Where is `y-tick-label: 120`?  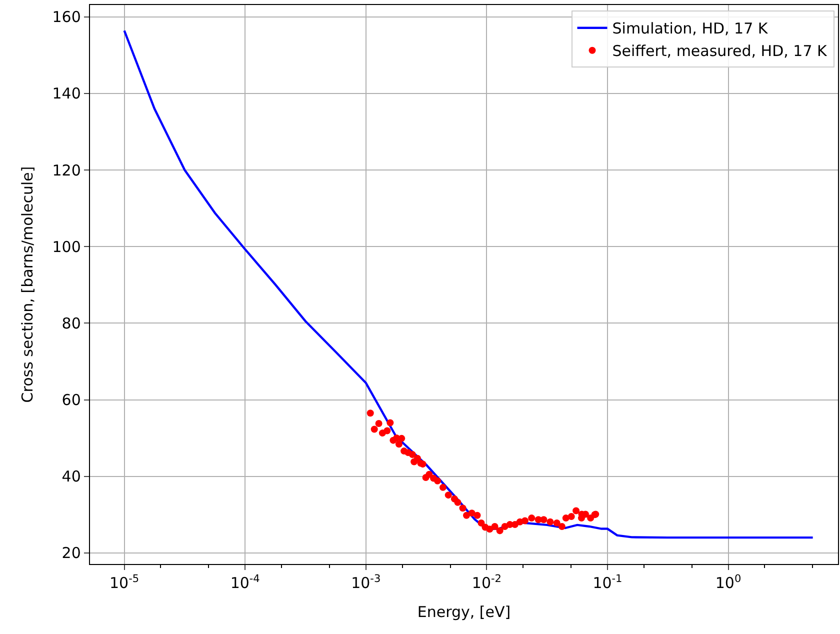 y-tick-label: 120 is located at coordinates (66, 170).